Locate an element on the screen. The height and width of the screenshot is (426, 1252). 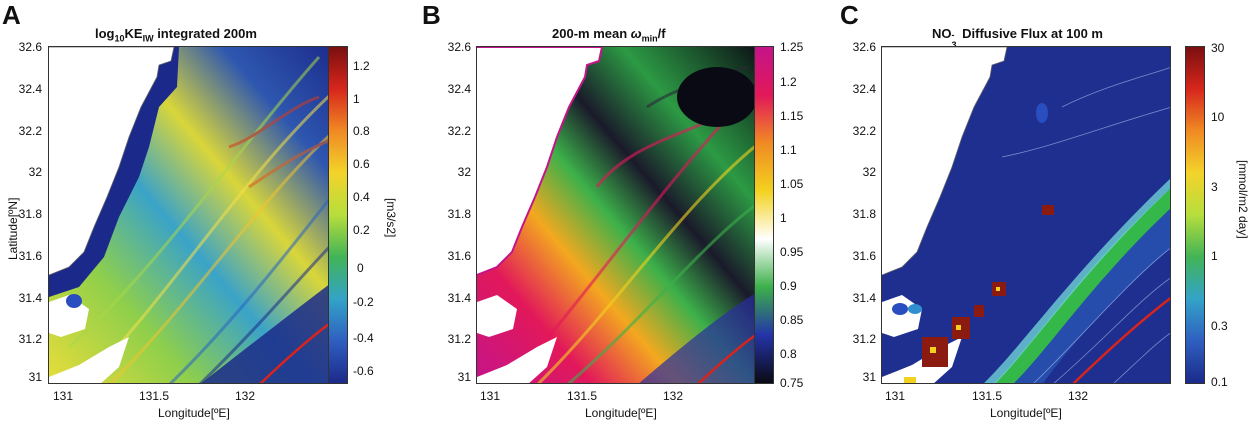
colorbar-tick-label: -0.6 is located at coordinates (363, 371).